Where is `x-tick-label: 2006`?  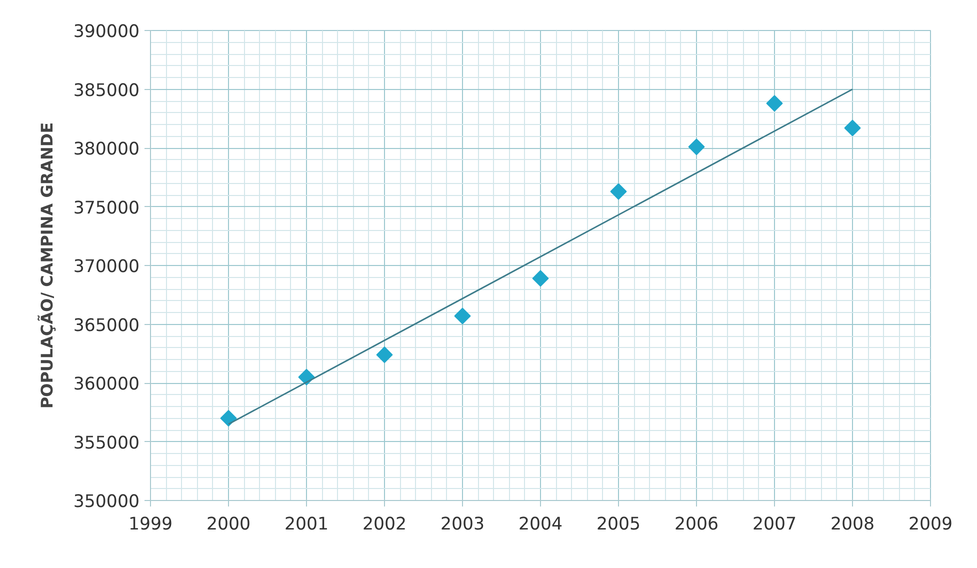 x-tick-label: 2006 is located at coordinates (696, 524).